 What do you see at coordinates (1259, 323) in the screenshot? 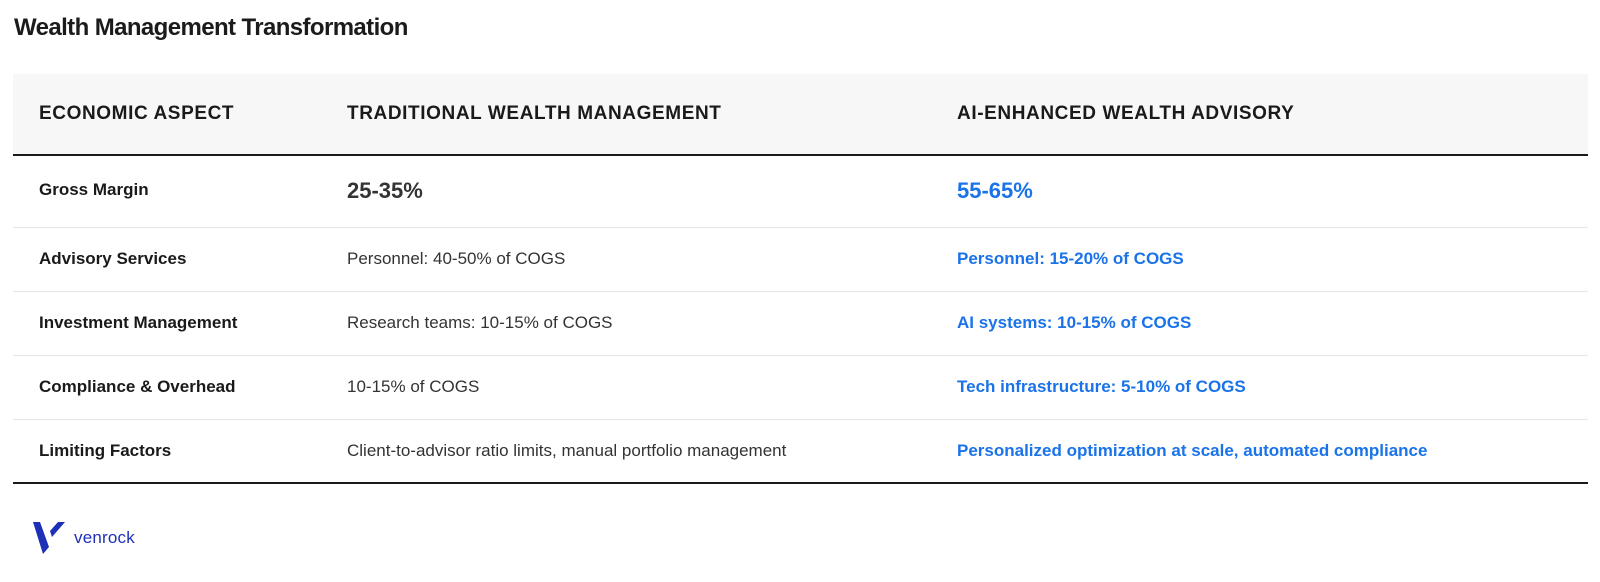
I see `ai-cell: AI systems: 10-15% of COGS` at bounding box center [1259, 323].